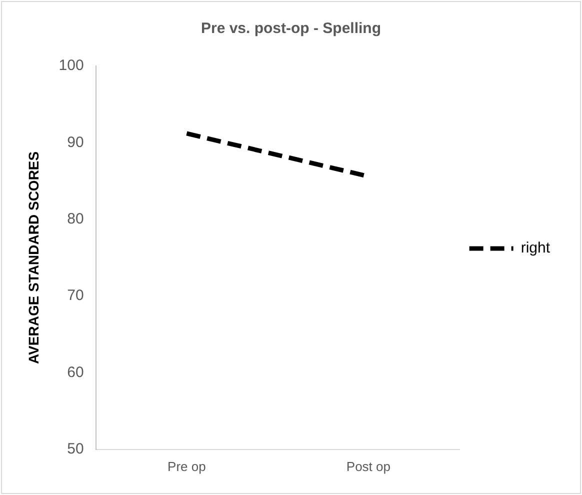  What do you see at coordinates (75, 142) in the screenshot?
I see `y-tick-label: 90` at bounding box center [75, 142].